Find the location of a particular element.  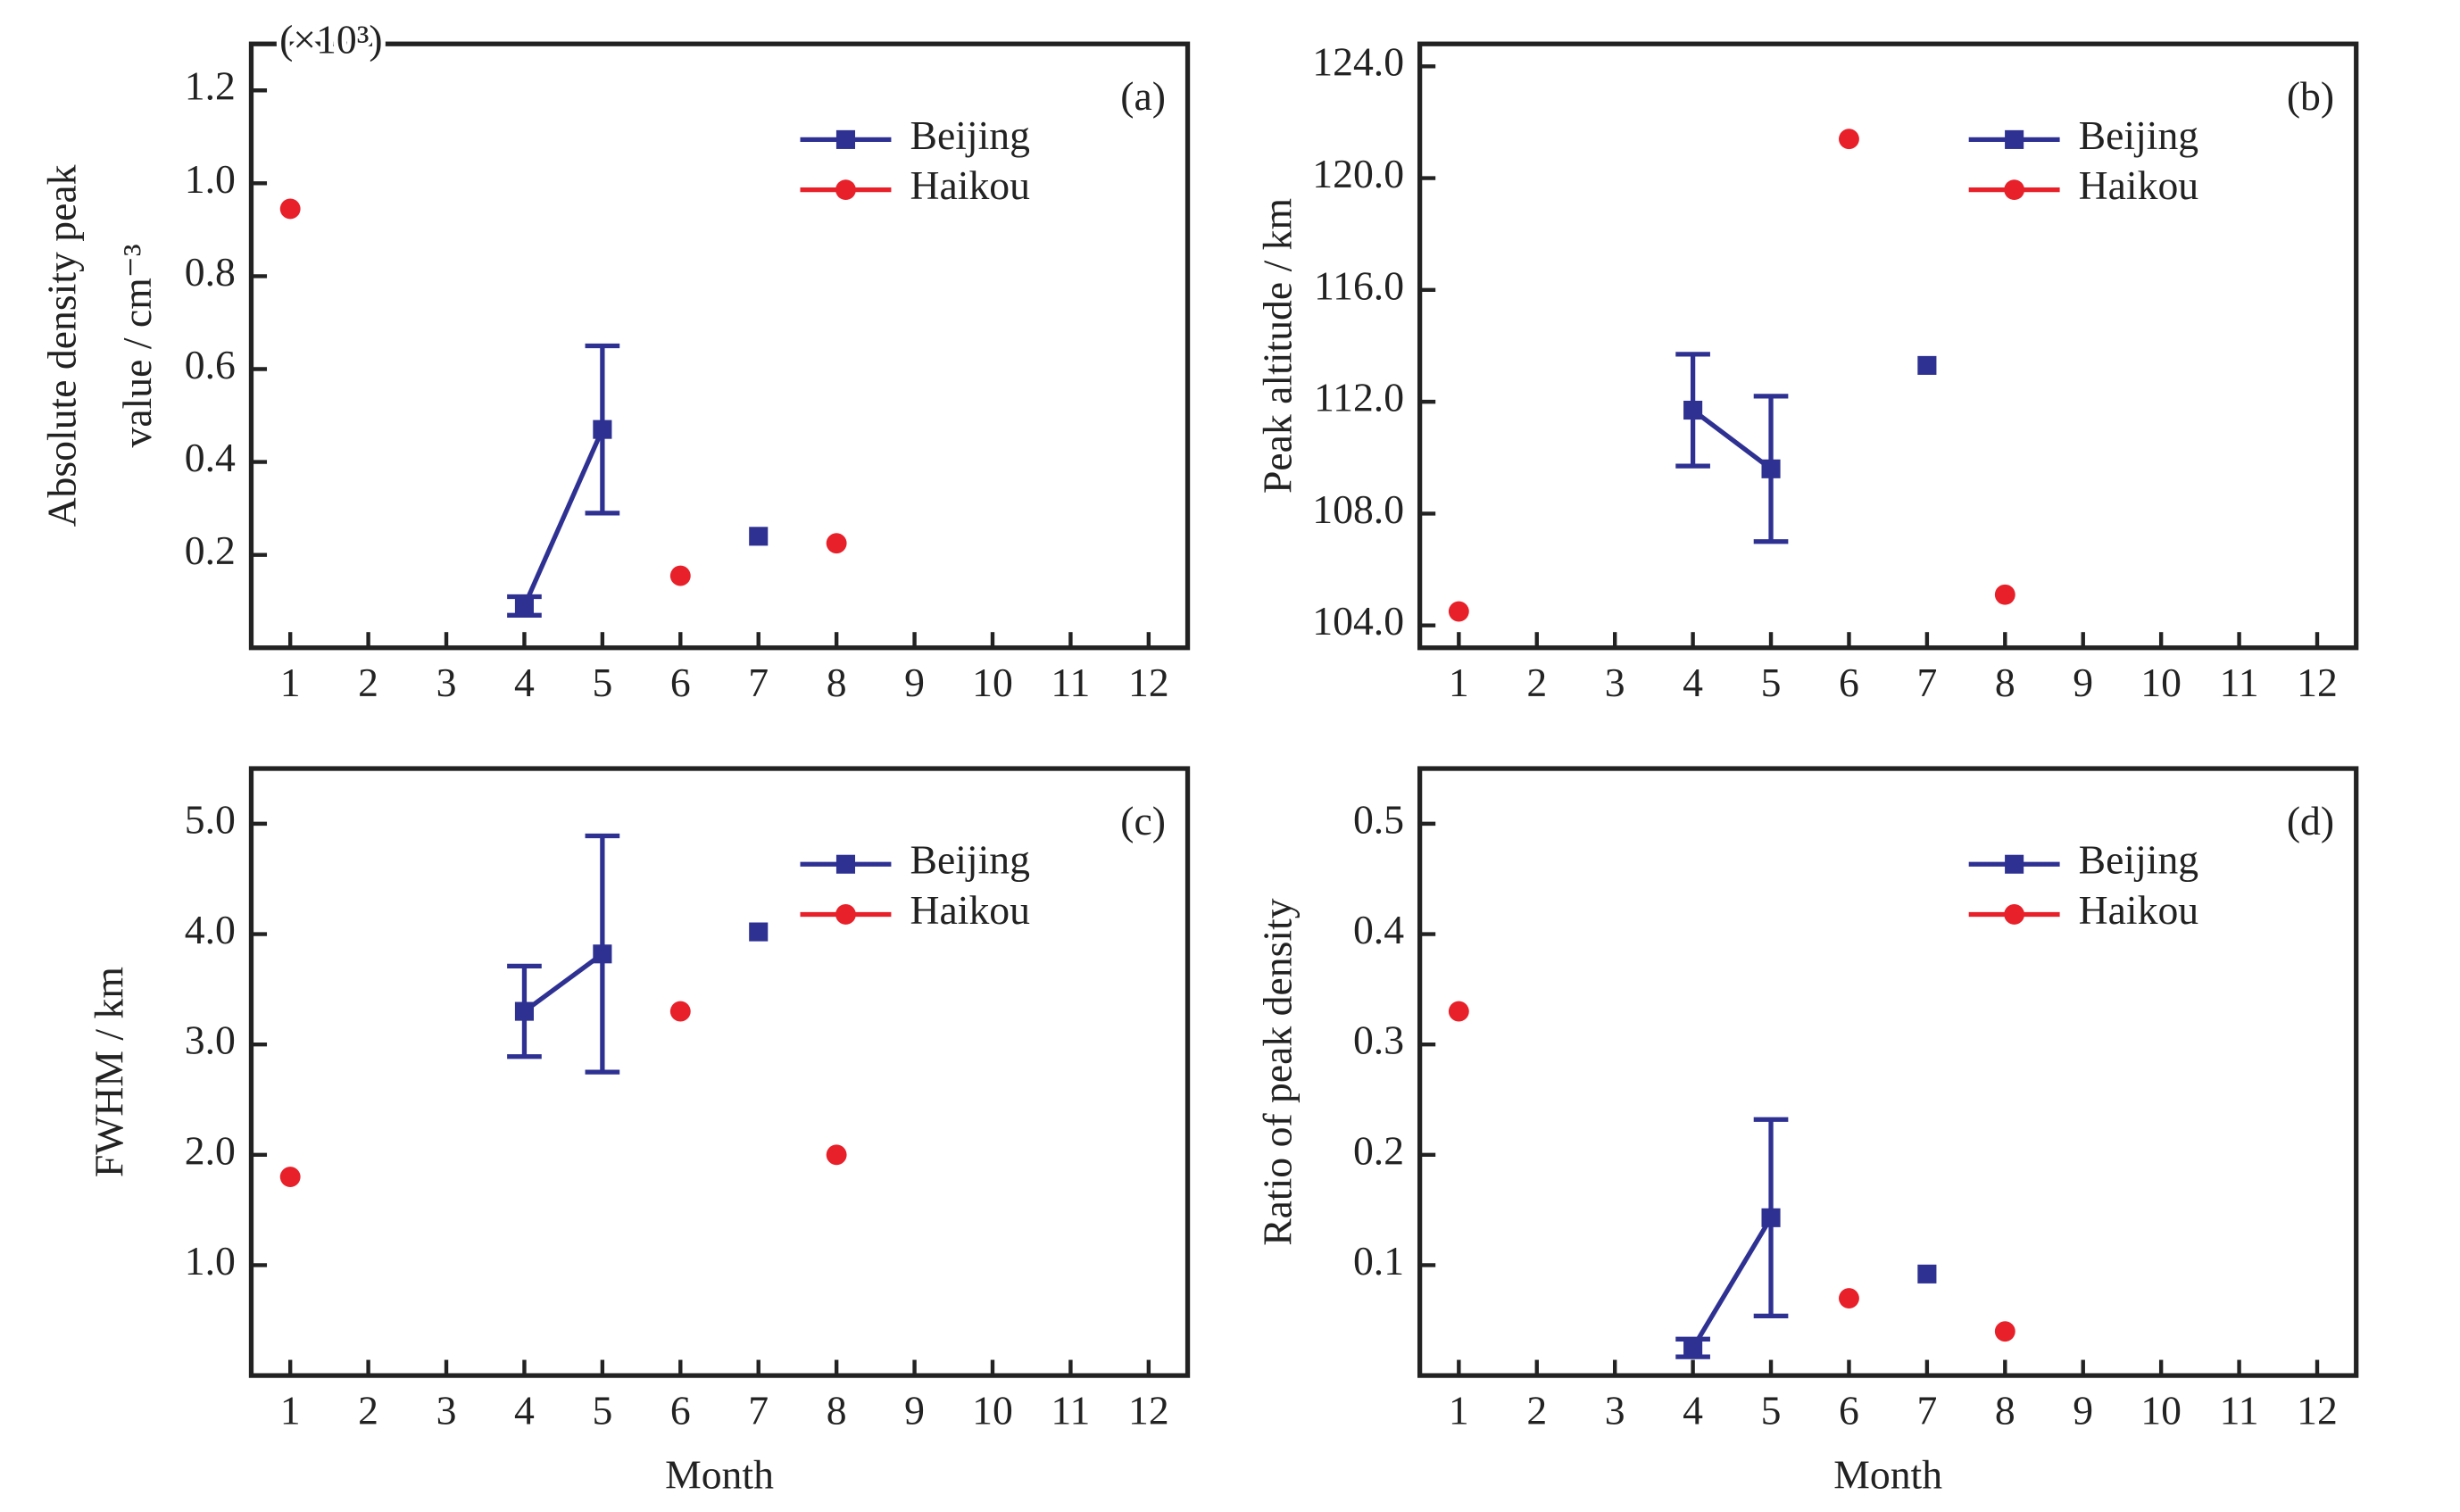

x-axis-label: Month is located at coordinates (719, 1475).